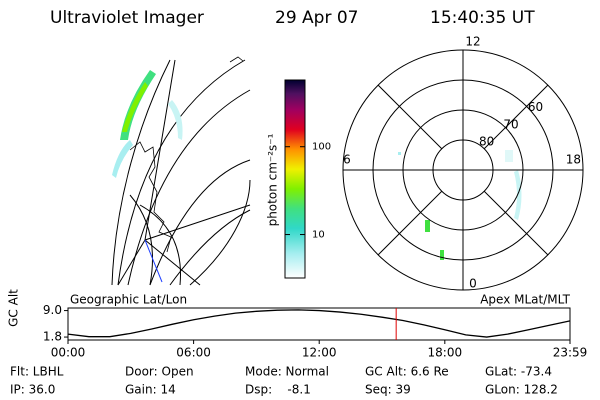 Image resolution: width=600 pixels, height=400 pixels. Describe the element at coordinates (472, 42) in the screenshot. I see `mlt-label: 12` at that location.